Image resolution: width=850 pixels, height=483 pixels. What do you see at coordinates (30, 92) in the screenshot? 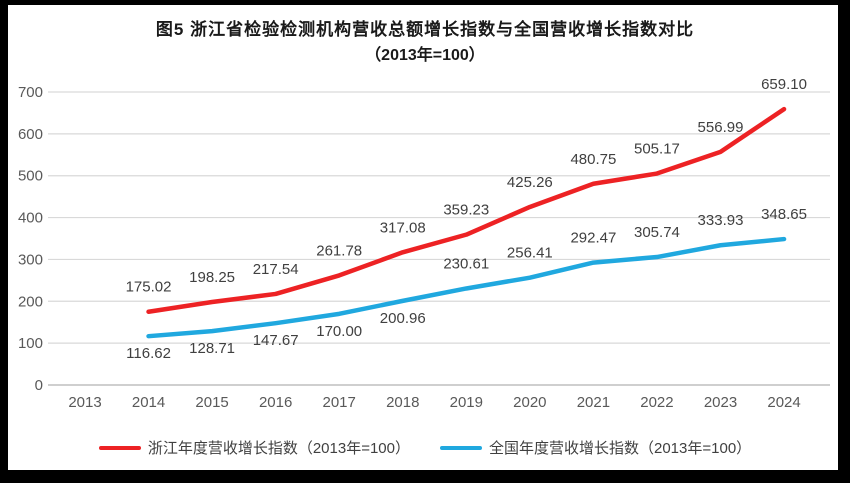
I see `y-tick-label: 700` at bounding box center [30, 92].